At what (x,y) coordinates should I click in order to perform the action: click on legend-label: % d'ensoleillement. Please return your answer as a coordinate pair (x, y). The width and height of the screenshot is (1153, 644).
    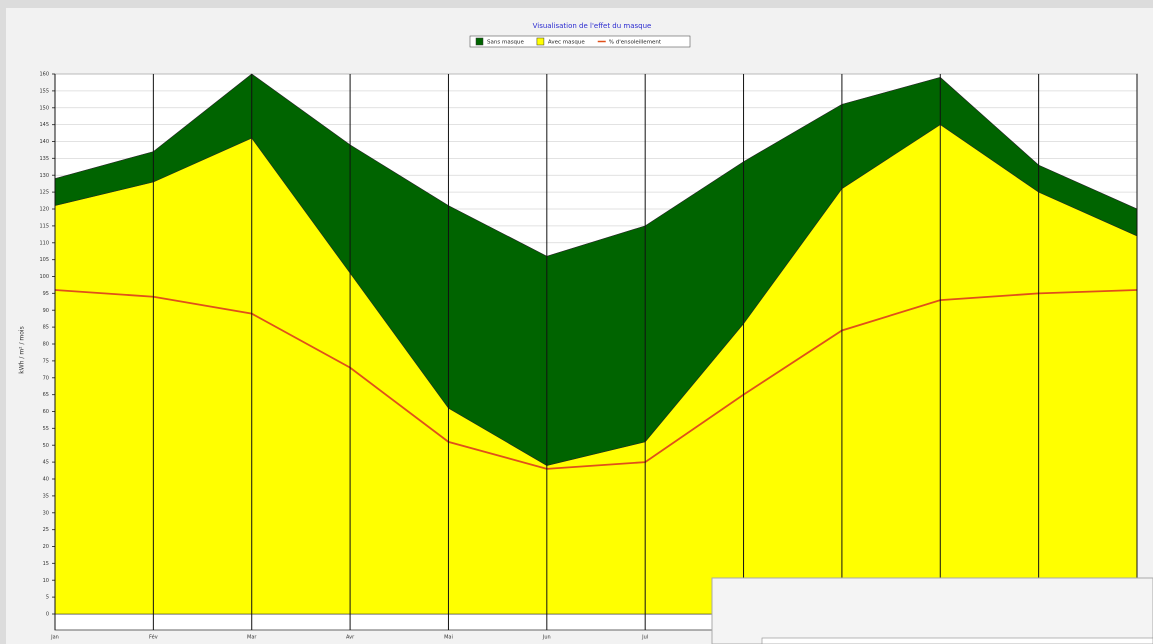
    Looking at the image, I should click on (635, 43).